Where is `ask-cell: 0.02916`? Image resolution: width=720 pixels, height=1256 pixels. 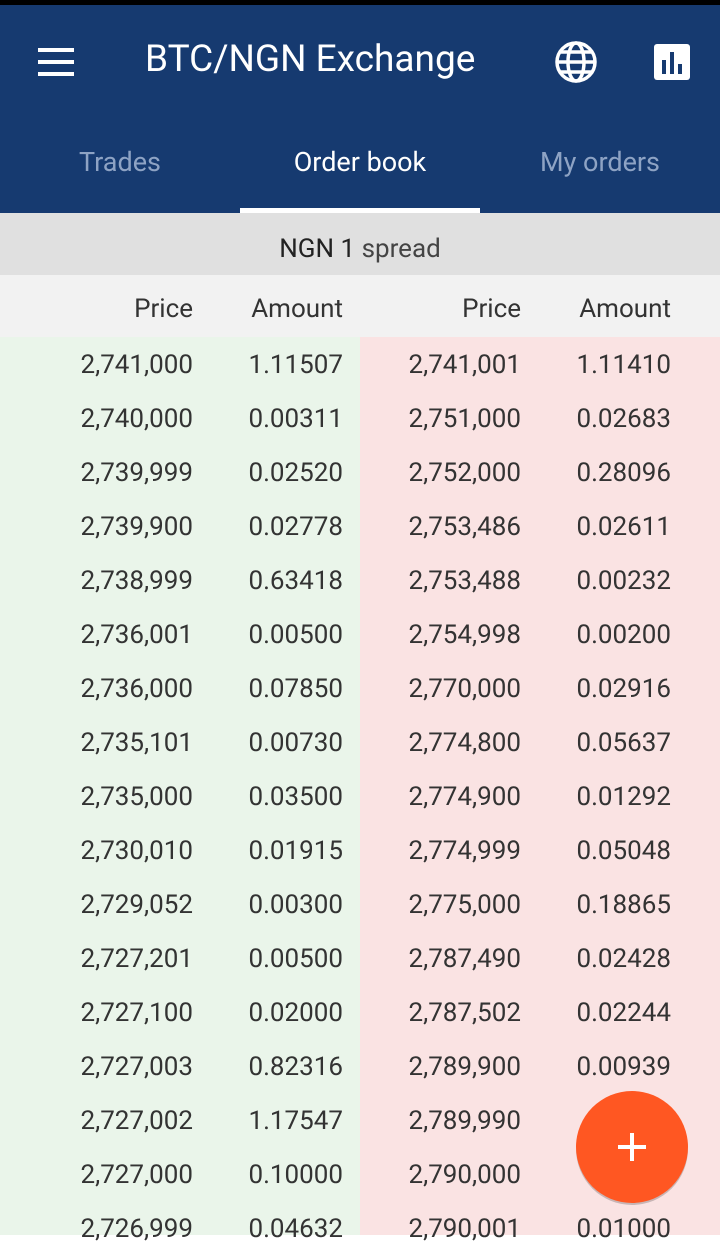 ask-cell: 0.02916 is located at coordinates (586, 689).